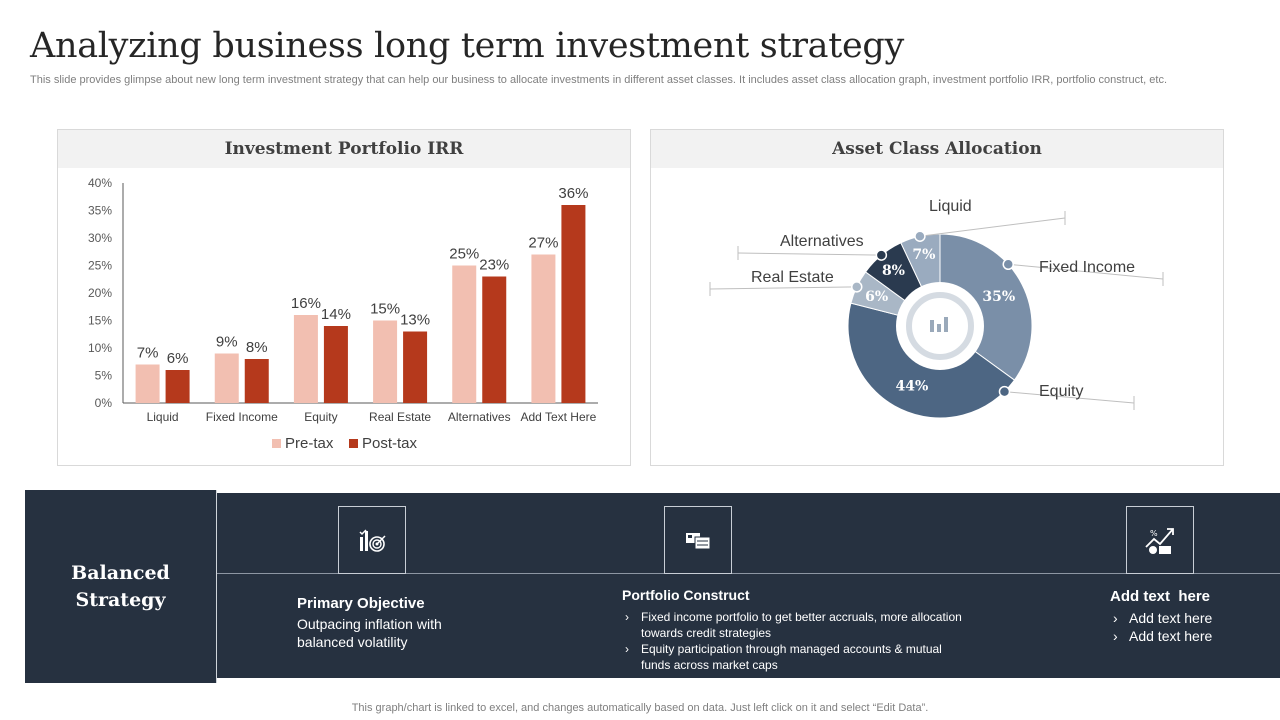 Image resolution: width=1280 pixels, height=720 pixels. I want to click on portfolio-icon-box, so click(698, 540).